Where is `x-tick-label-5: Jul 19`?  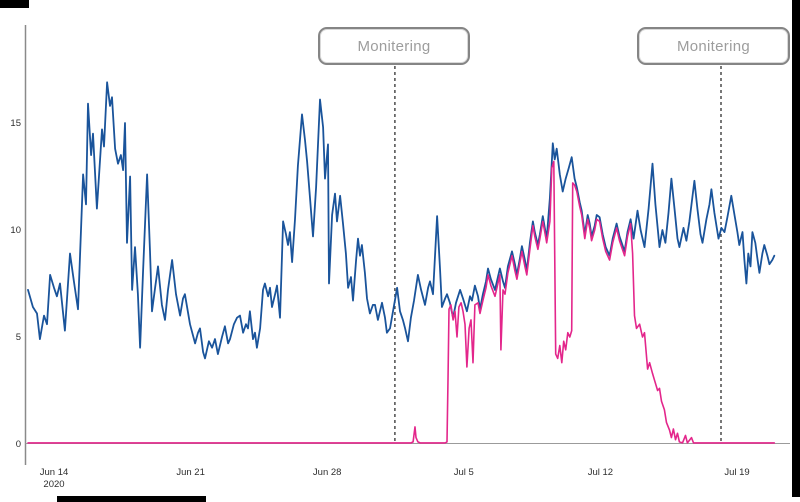
x-tick-label-5: Jul 19 is located at coordinates (736, 472).